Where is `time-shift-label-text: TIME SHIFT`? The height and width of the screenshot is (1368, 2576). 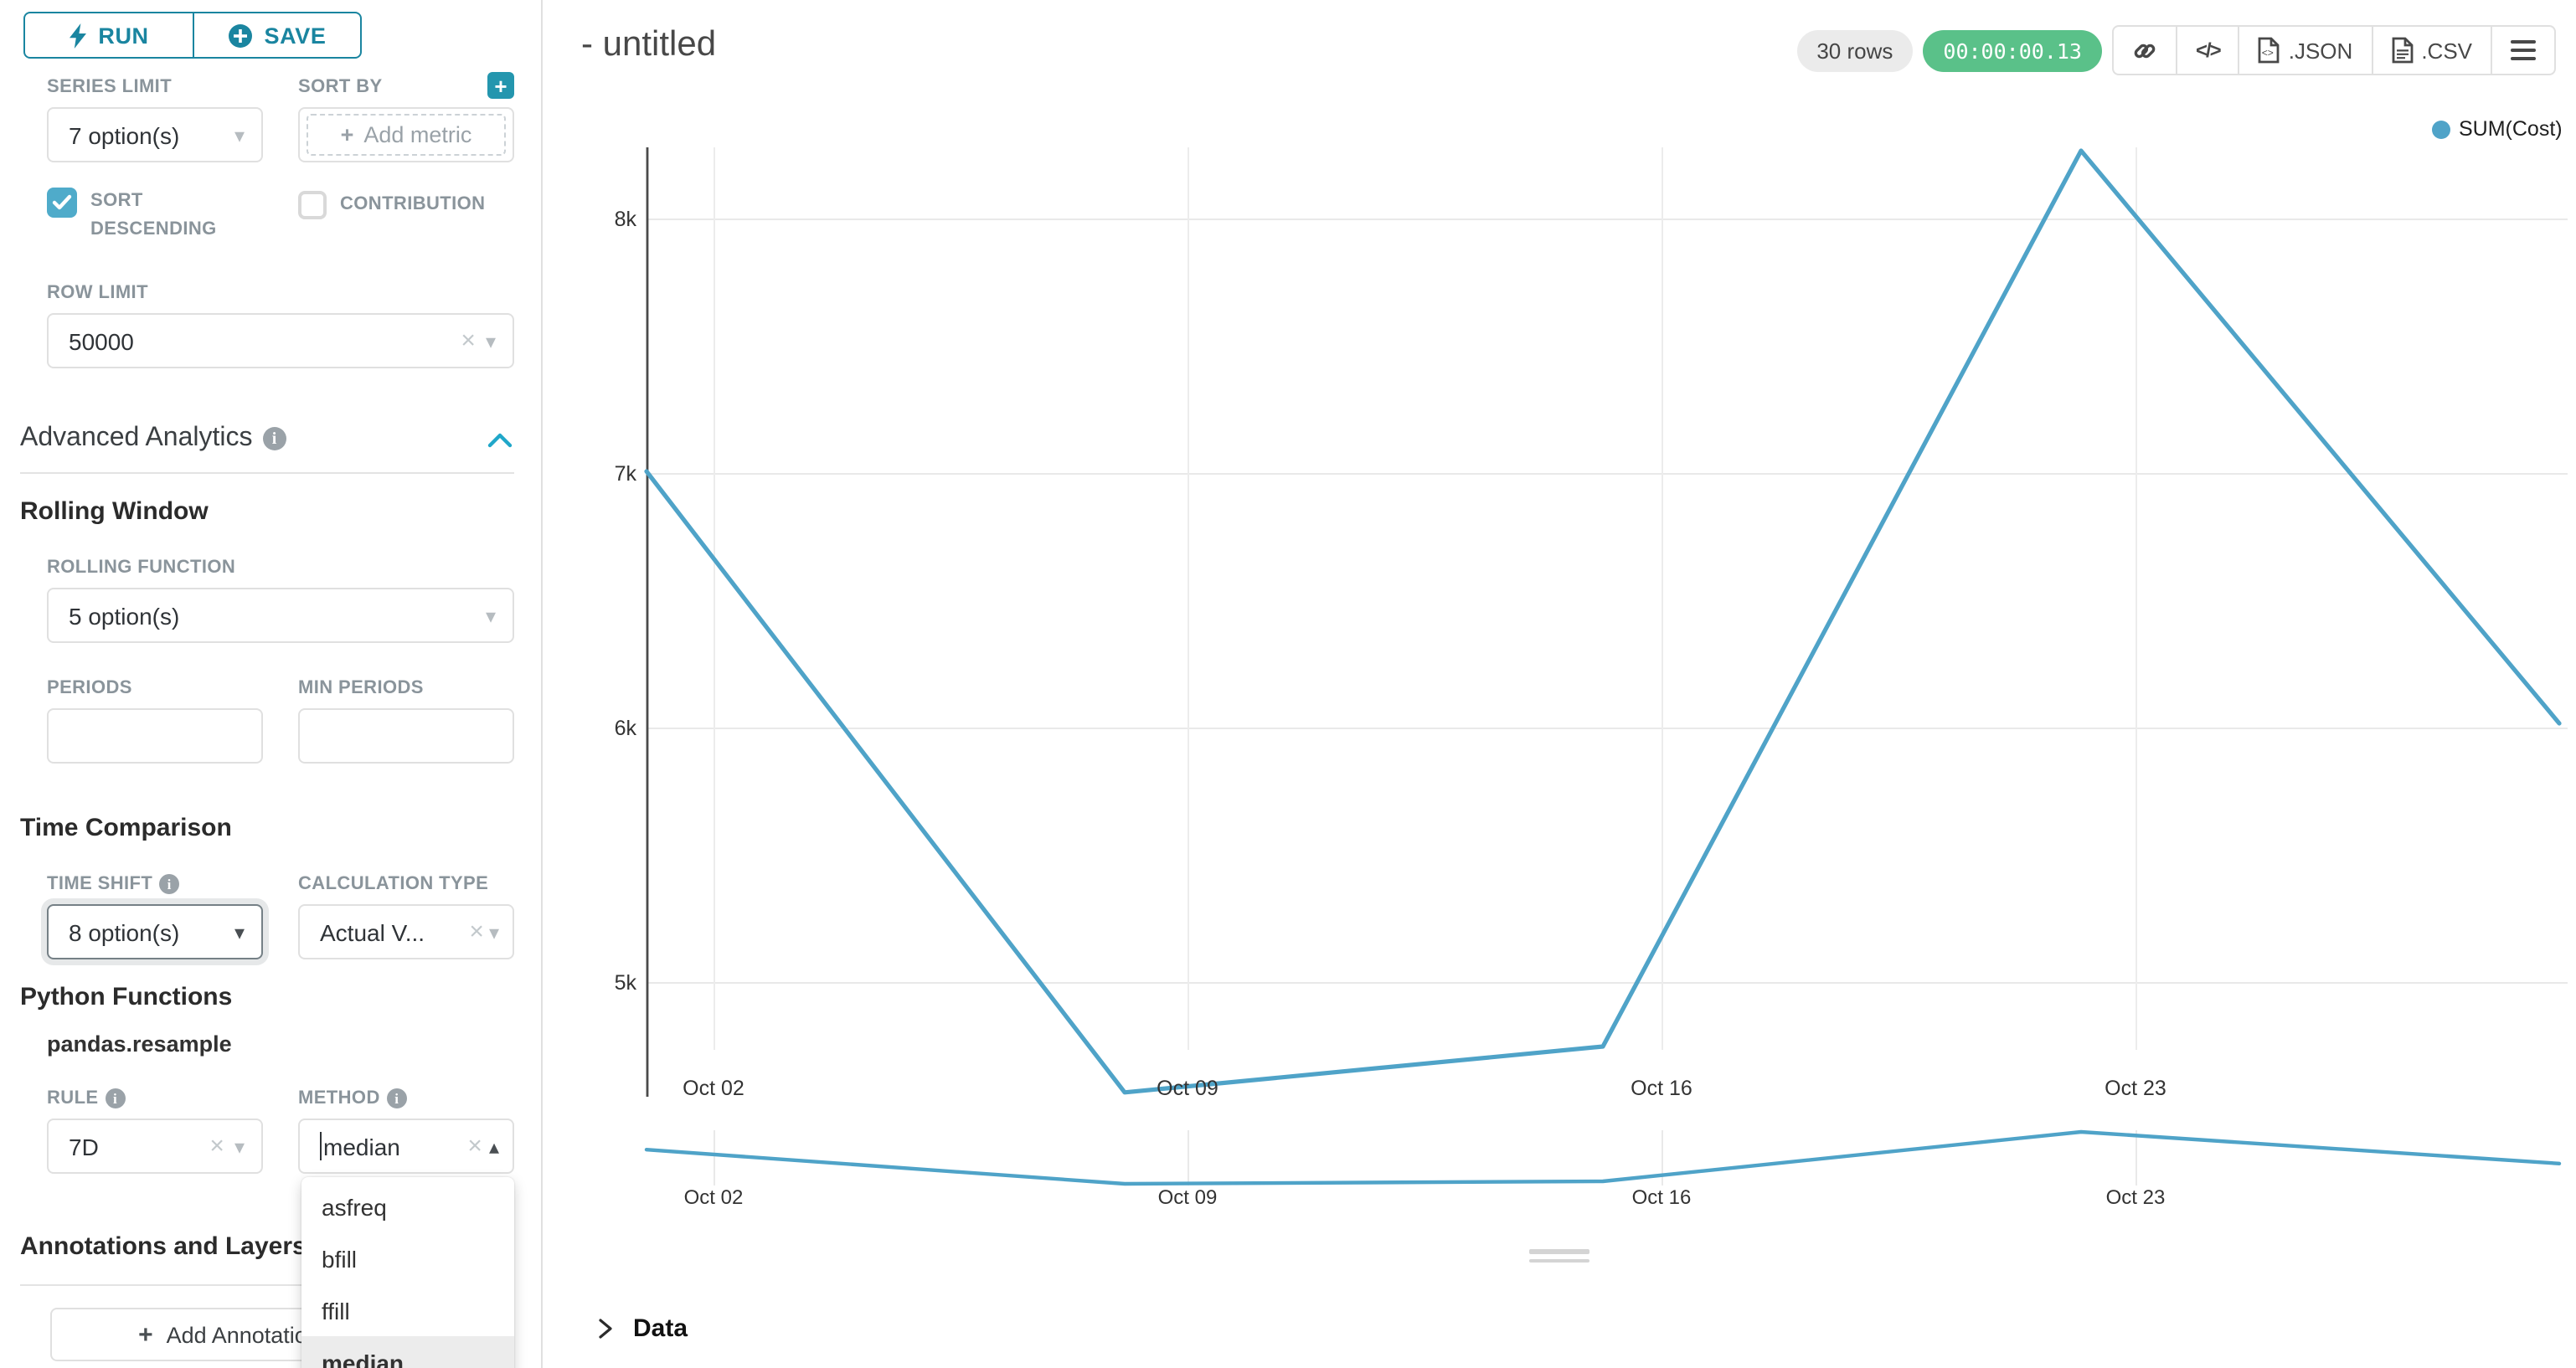 time-shift-label-text: TIME SHIFT is located at coordinates (100, 884).